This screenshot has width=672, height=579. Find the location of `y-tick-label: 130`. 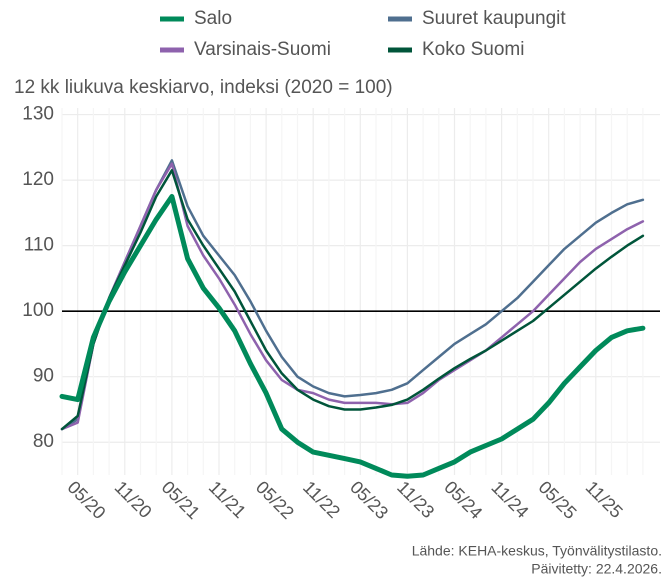

y-tick-label: 130 is located at coordinates (38, 114).